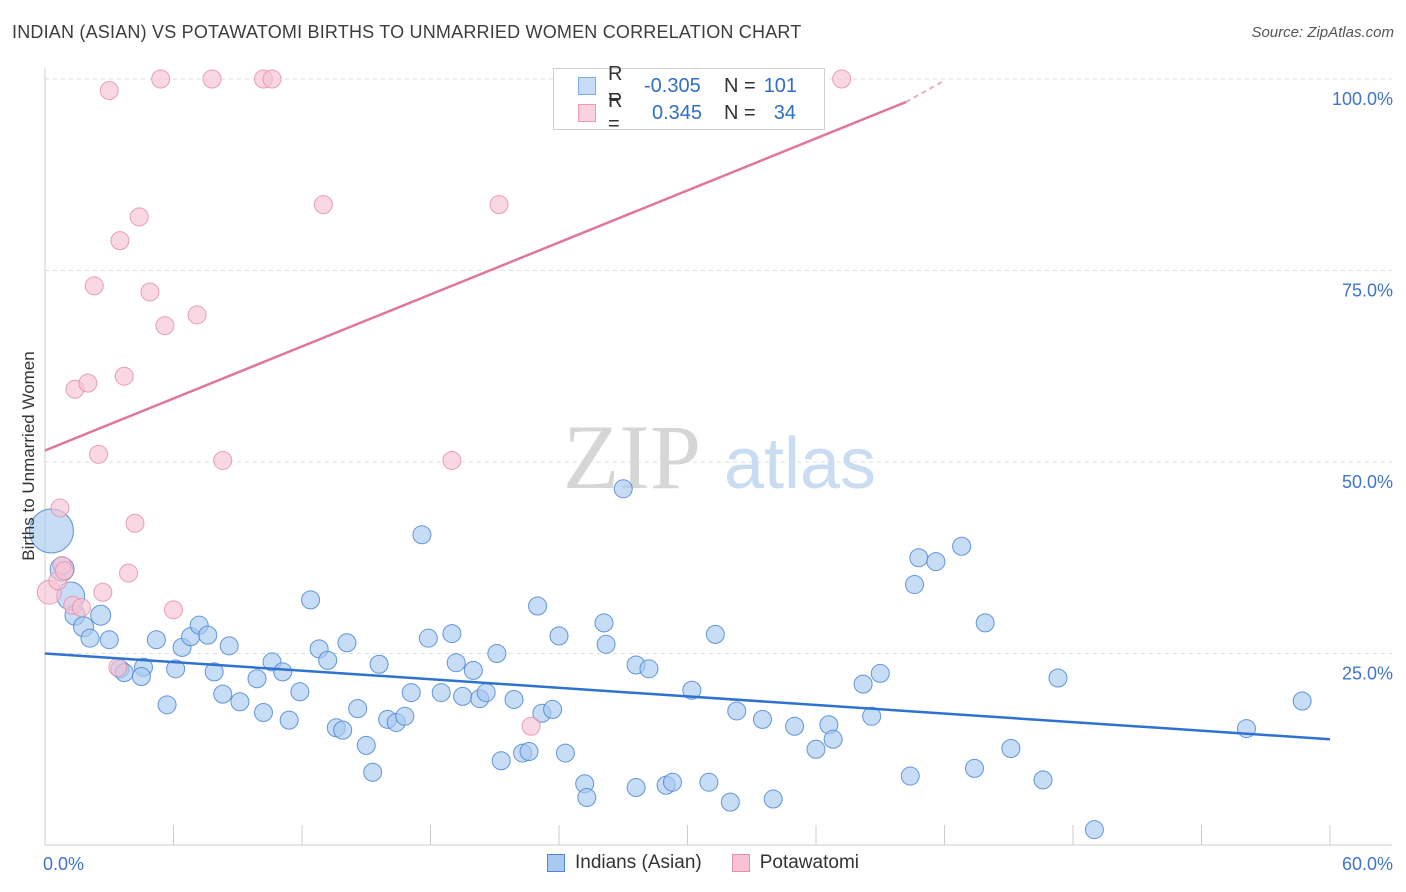 The image size is (1406, 892). What do you see at coordinates (740, 863) in the screenshot?
I see `legend-swatch-potawatomi` at bounding box center [740, 863].